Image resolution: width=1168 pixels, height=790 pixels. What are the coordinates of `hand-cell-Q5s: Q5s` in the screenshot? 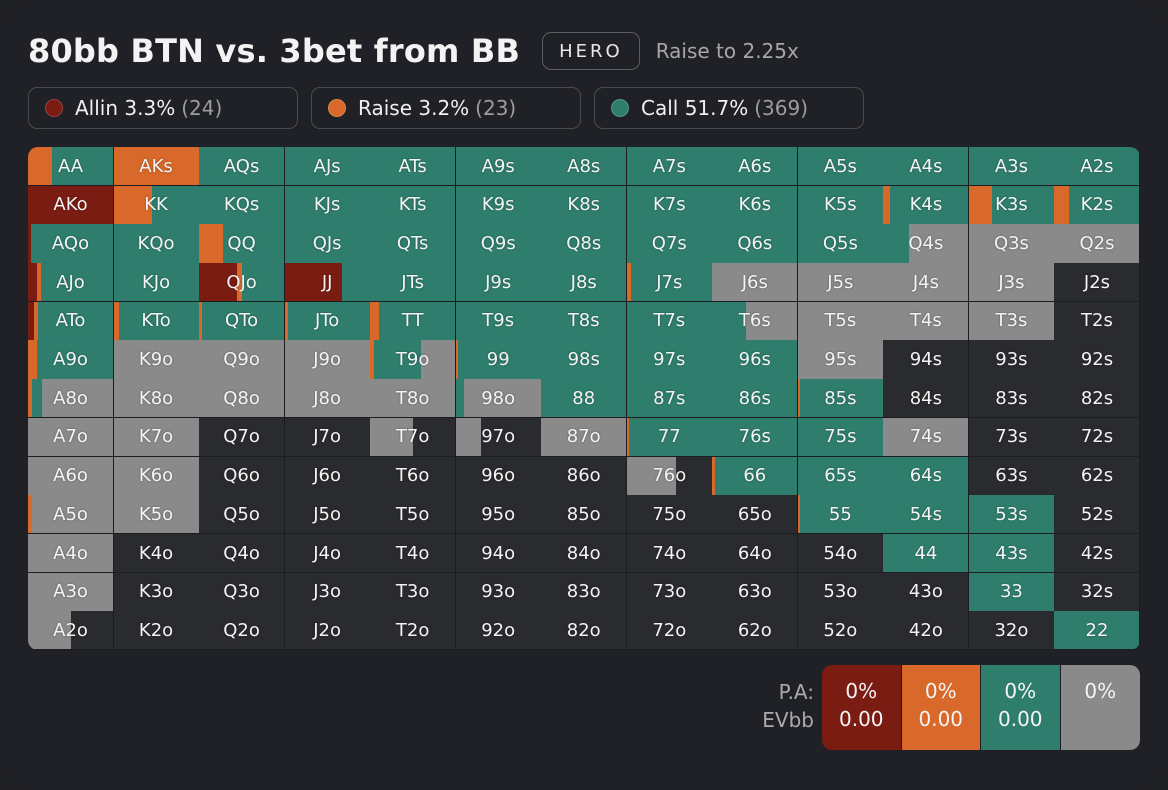 It's located at (840, 244).